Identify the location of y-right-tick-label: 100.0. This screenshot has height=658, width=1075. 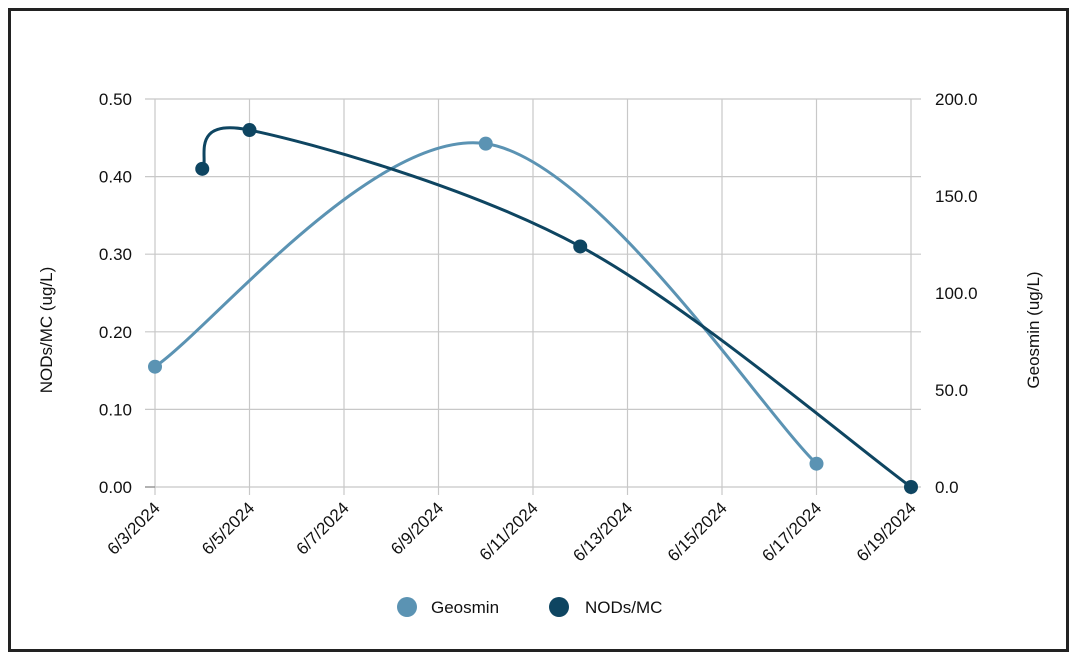
(956, 293).